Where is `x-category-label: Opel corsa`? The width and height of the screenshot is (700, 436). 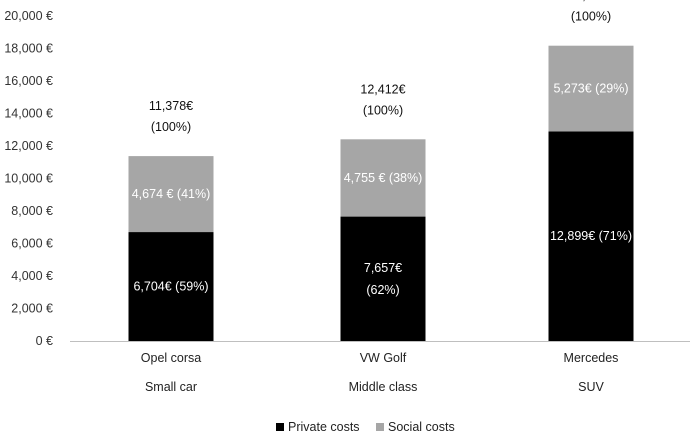 x-category-label: Opel corsa is located at coordinates (171, 358).